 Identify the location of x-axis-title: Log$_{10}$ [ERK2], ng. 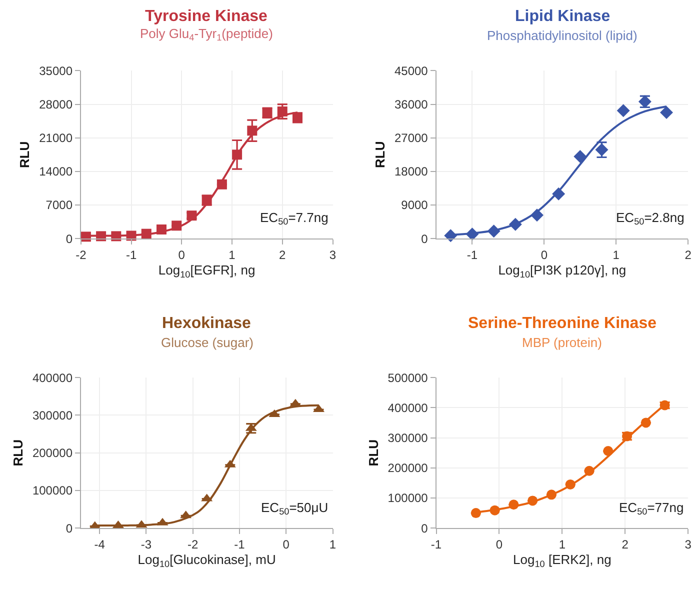
(562, 560).